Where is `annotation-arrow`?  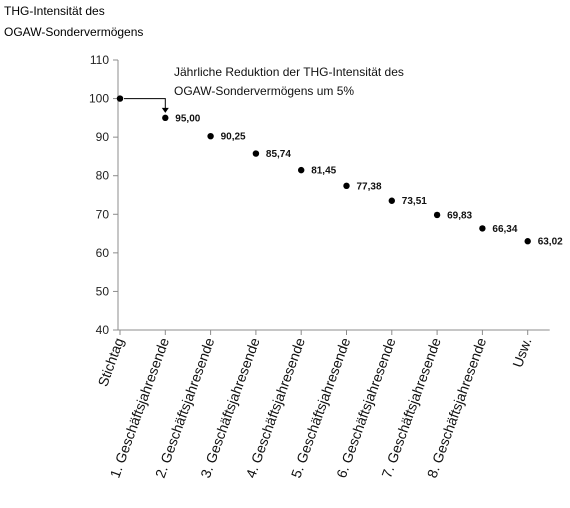
annotation-arrow is located at coordinates (146, 105).